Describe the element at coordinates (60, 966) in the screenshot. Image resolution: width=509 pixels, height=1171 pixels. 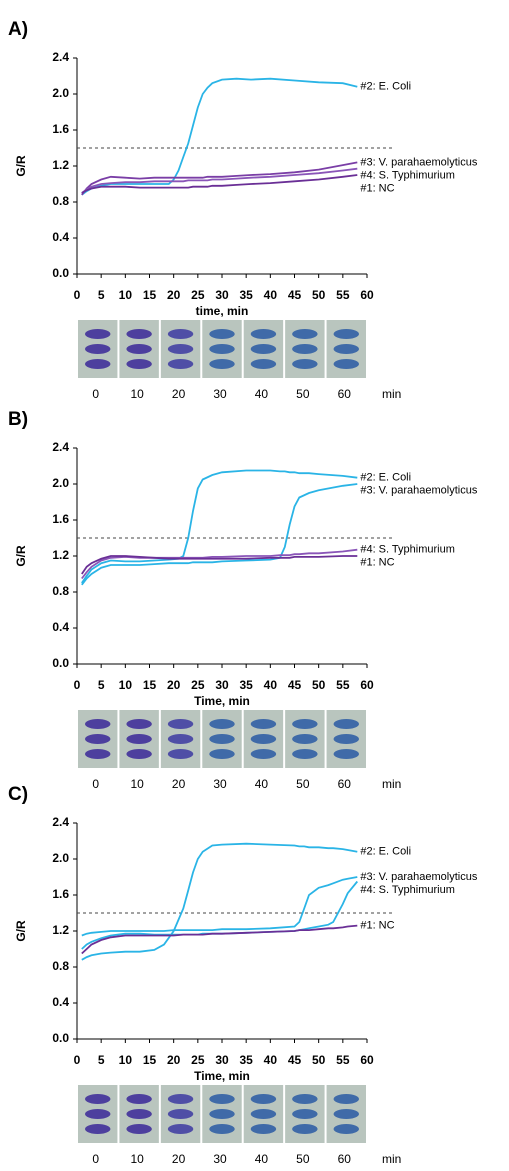
I see `y-tick-label: 0.8` at that location.